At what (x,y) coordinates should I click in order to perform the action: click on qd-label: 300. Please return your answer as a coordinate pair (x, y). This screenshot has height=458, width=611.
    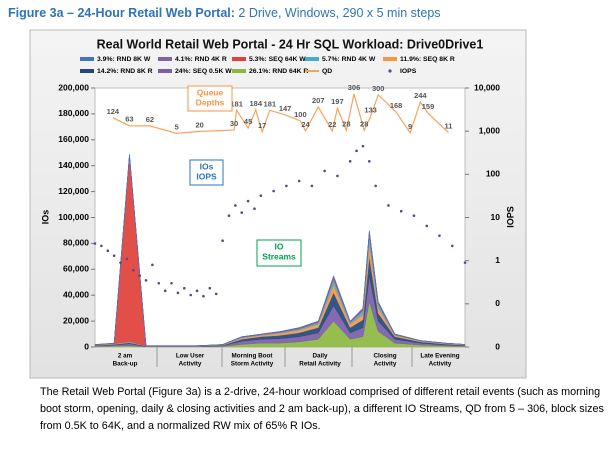
    Looking at the image, I should click on (378, 88).